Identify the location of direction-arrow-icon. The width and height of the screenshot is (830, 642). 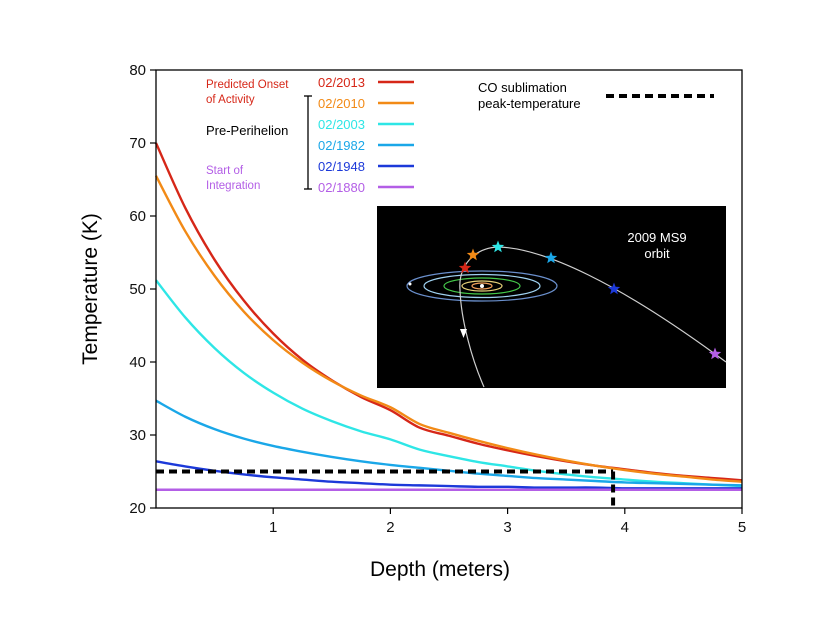
(463, 333).